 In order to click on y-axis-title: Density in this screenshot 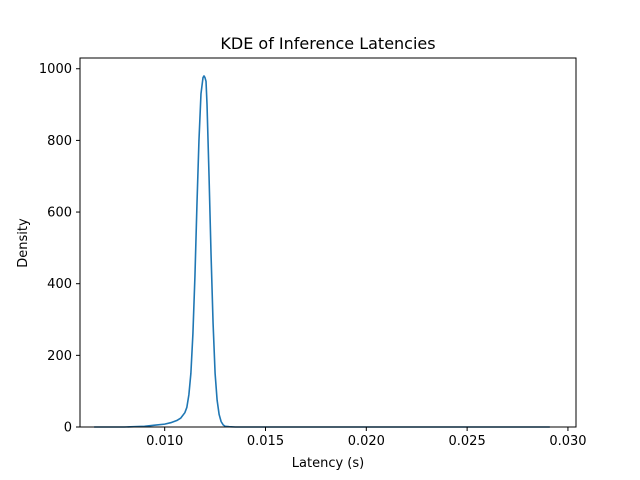, I will do `click(23, 243)`.